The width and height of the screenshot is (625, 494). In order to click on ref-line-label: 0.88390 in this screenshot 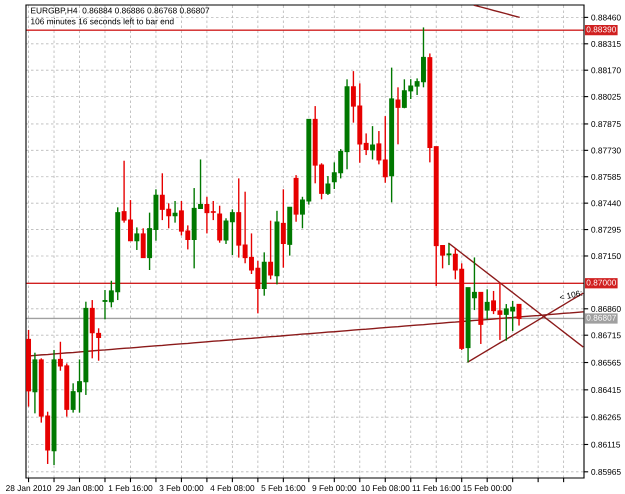, I will do `click(601, 29)`.